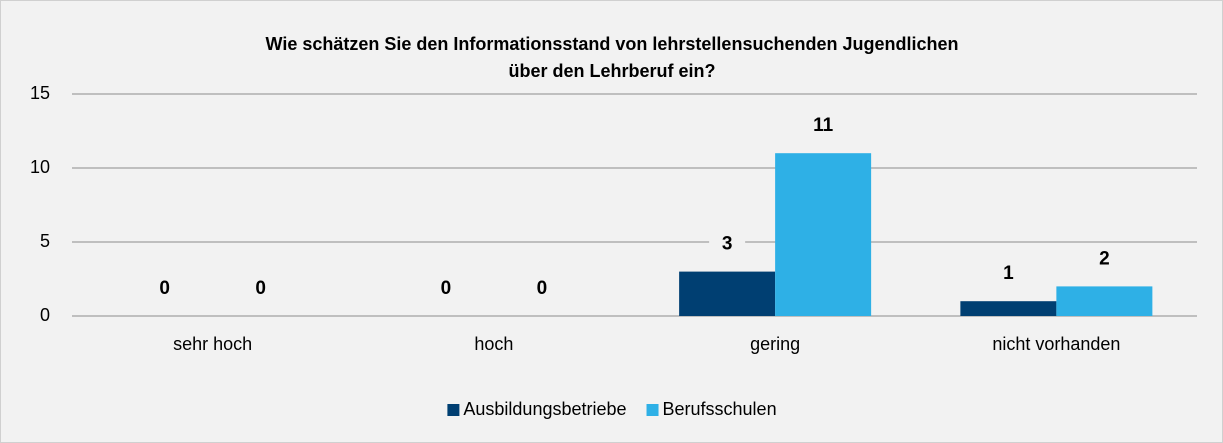  I want to click on x-tick-label: sehr hoch, so click(212, 344).